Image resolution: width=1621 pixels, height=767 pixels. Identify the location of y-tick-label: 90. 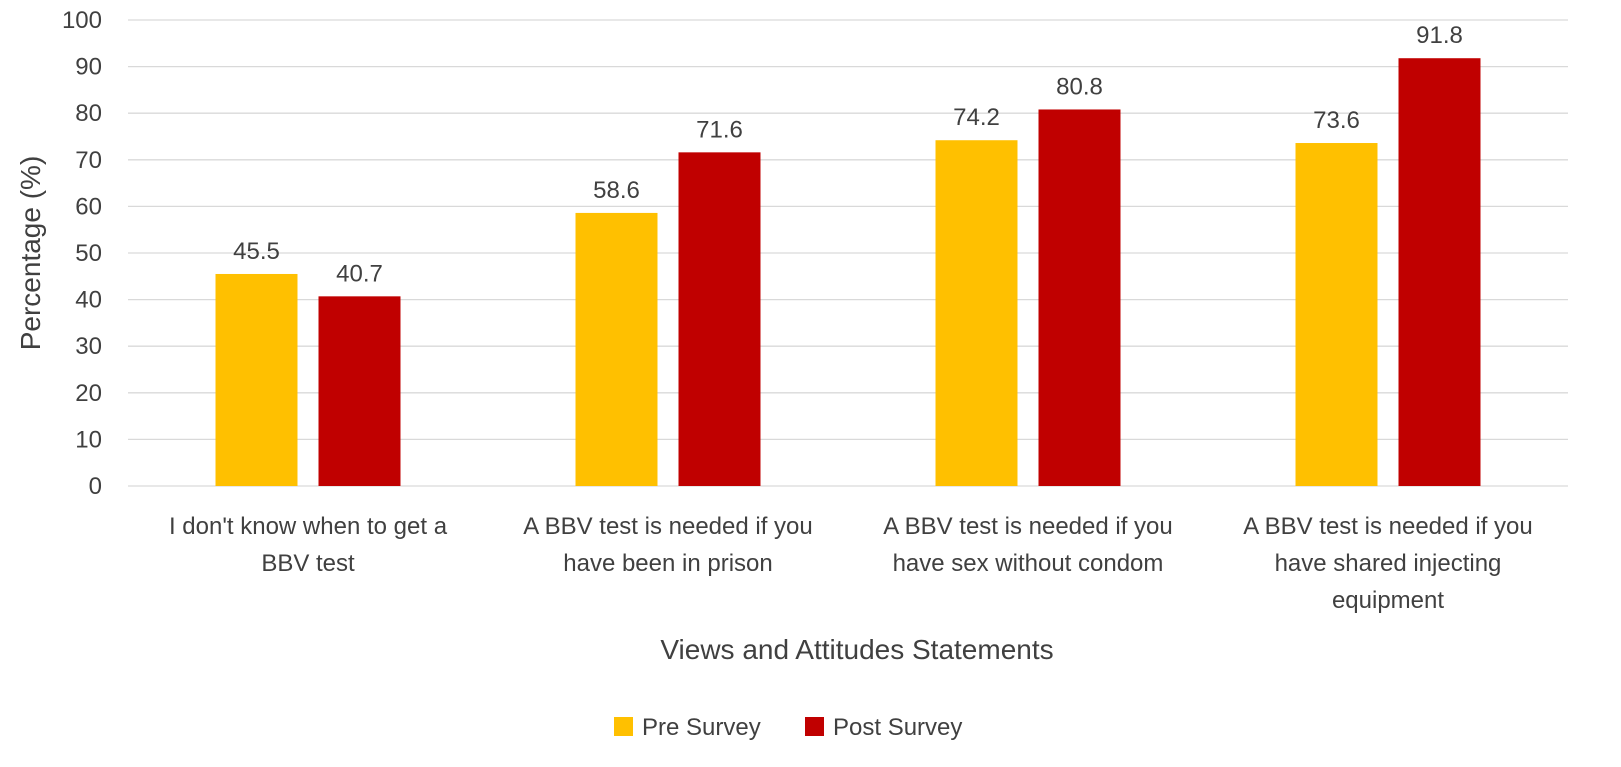
(88, 67).